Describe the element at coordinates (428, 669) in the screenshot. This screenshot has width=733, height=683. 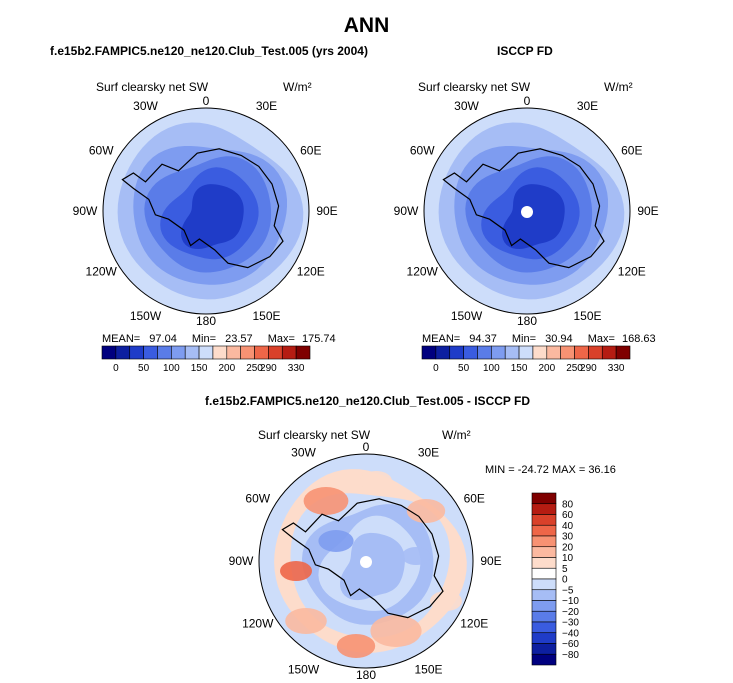
I see `diff-map-lon-label-5: 150E` at that location.